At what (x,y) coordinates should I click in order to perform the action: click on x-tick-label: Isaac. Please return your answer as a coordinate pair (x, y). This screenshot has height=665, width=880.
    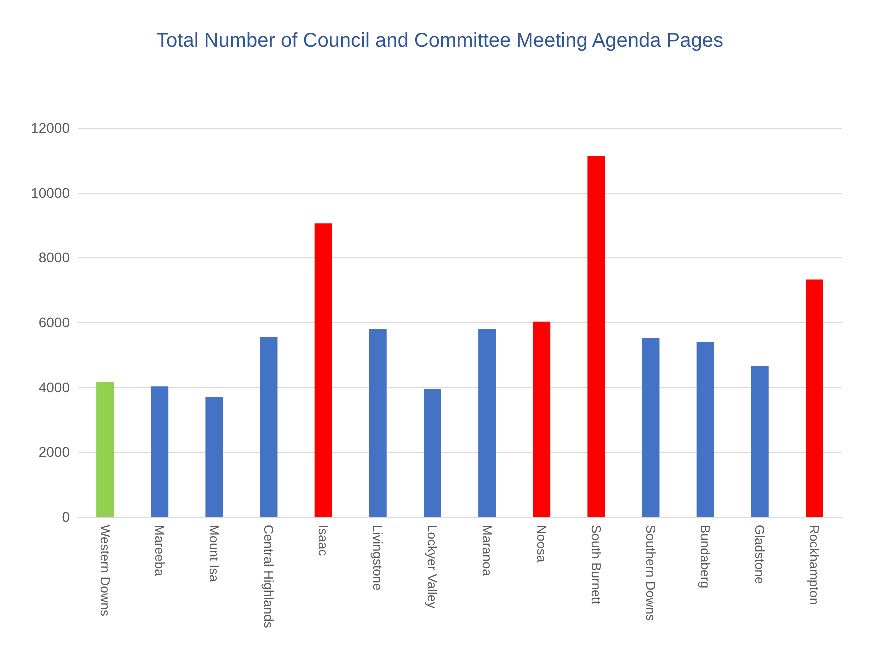
    Looking at the image, I should click on (324, 541).